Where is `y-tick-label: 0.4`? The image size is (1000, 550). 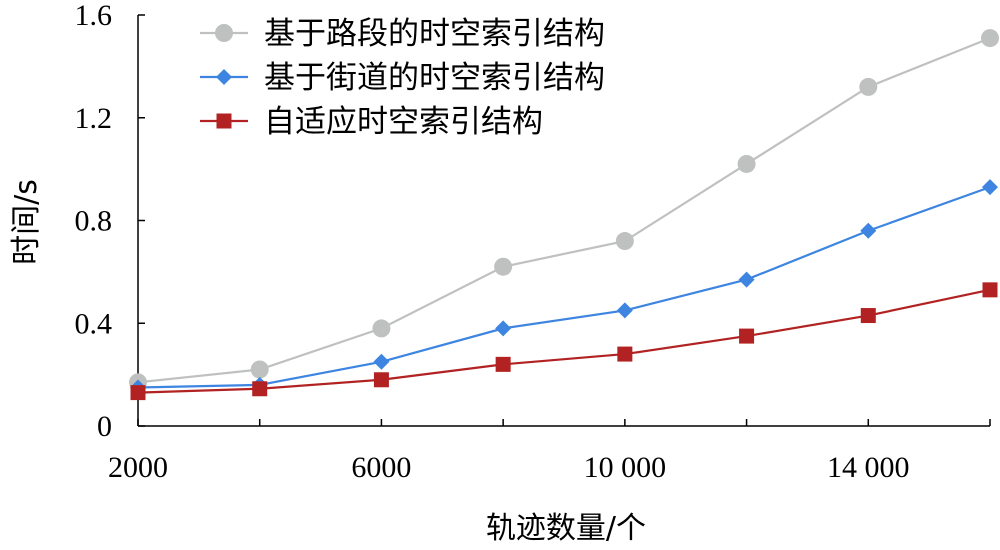
y-tick-label: 0.4 is located at coordinates (94, 323).